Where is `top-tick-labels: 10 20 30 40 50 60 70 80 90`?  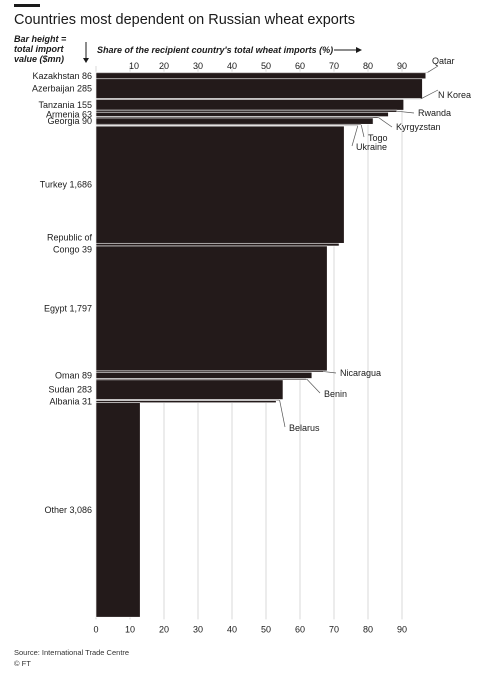 top-tick-labels: 10 20 30 40 50 60 70 80 90 is located at coordinates (268, 66).